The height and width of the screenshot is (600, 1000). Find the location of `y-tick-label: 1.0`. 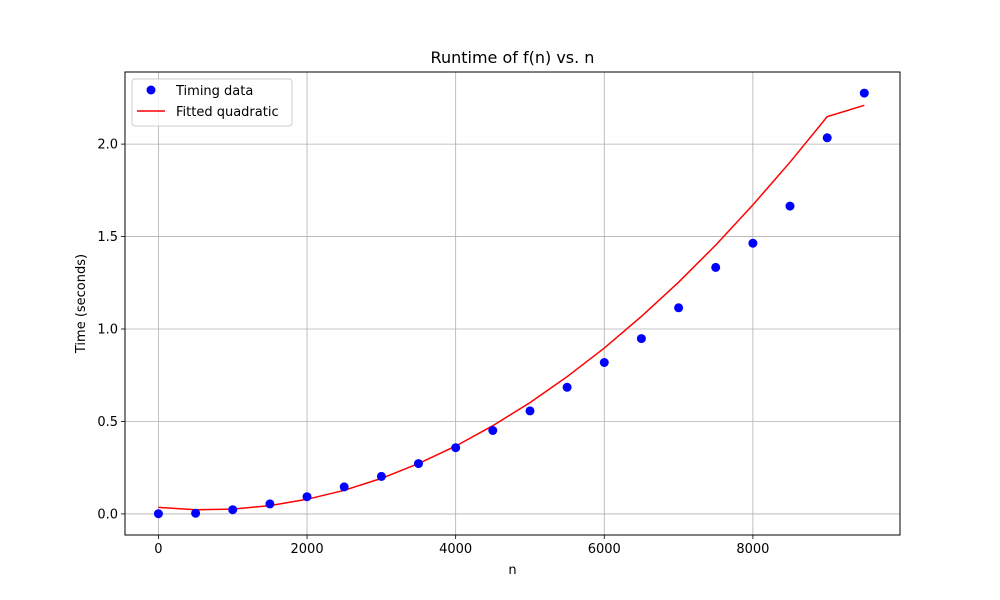

y-tick-label: 1.0 is located at coordinates (107, 330).